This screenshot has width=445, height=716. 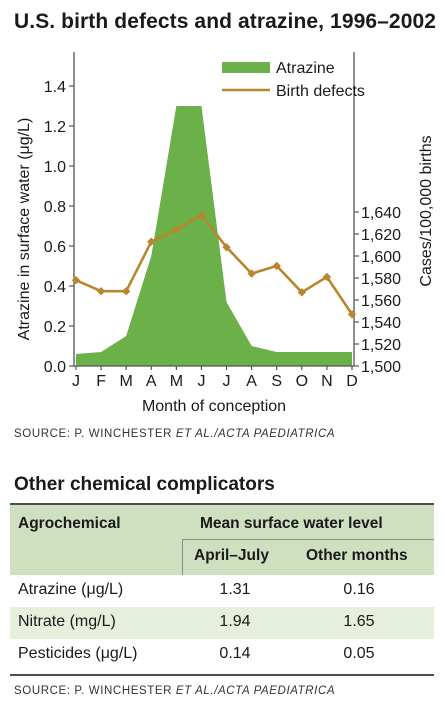 What do you see at coordinates (55, 287) in the screenshot?
I see `left-tick-label: 0.4` at bounding box center [55, 287].